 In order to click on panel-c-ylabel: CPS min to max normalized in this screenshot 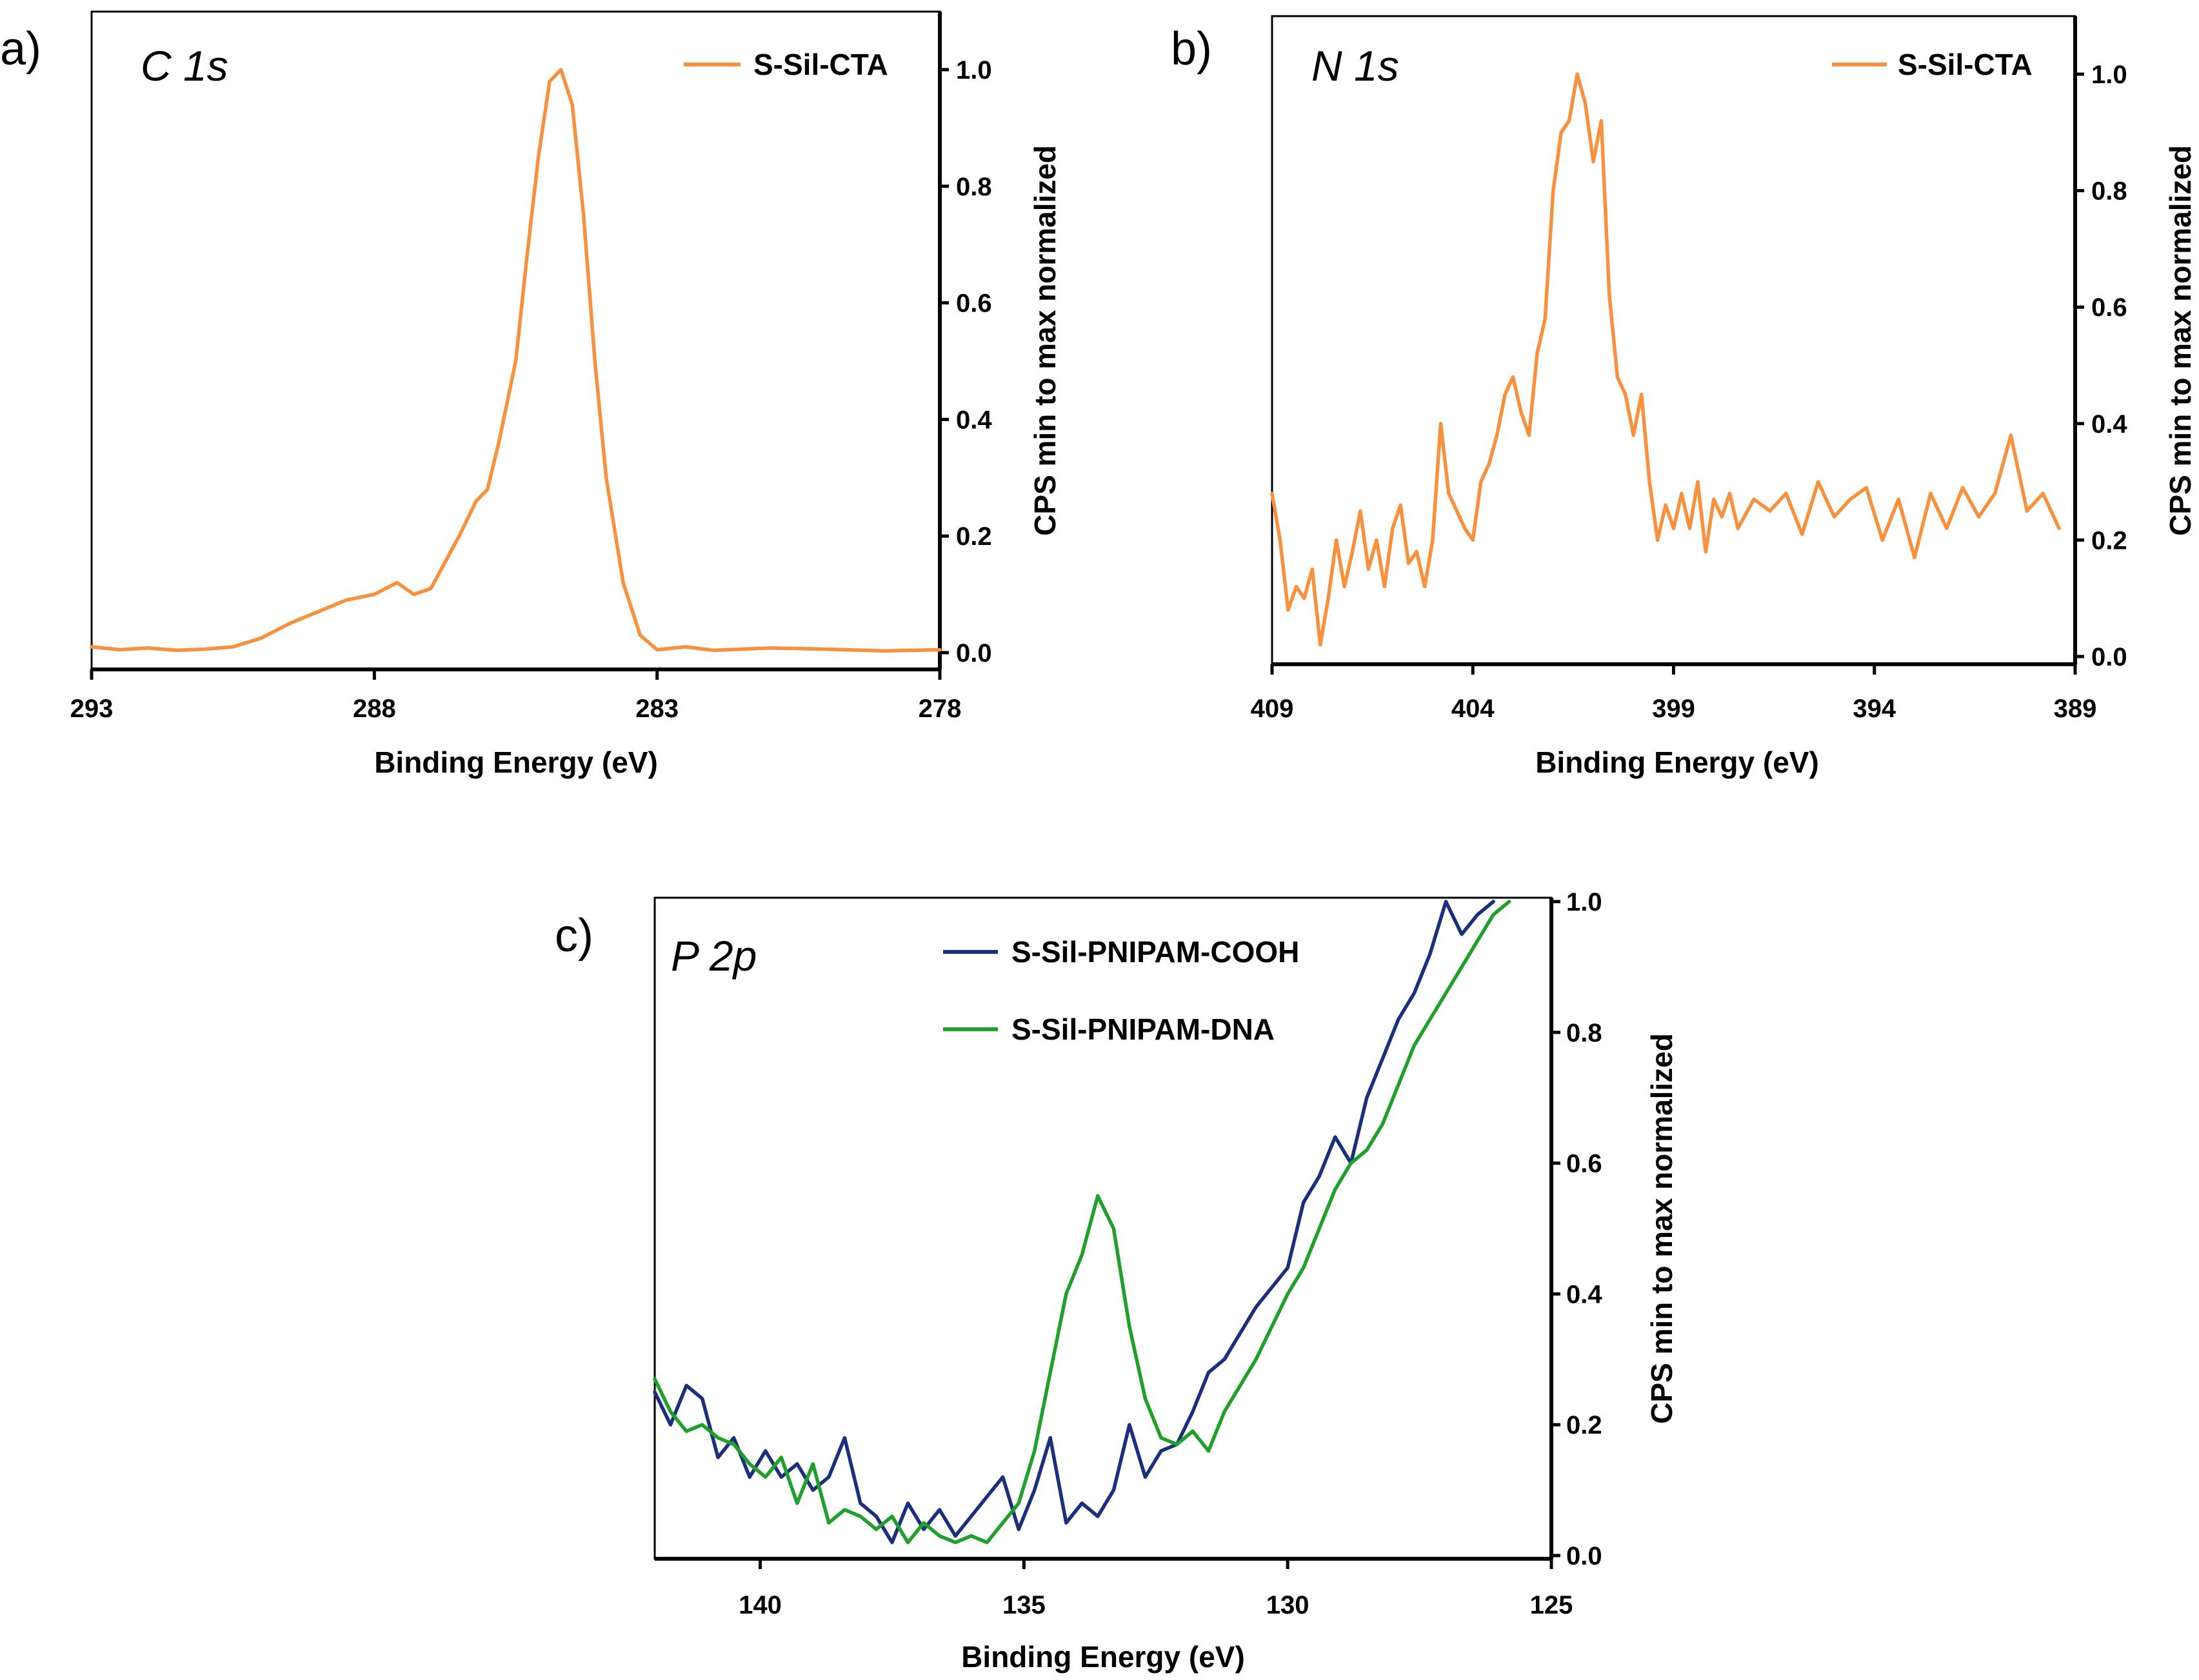, I will do `click(1661, 1228)`.